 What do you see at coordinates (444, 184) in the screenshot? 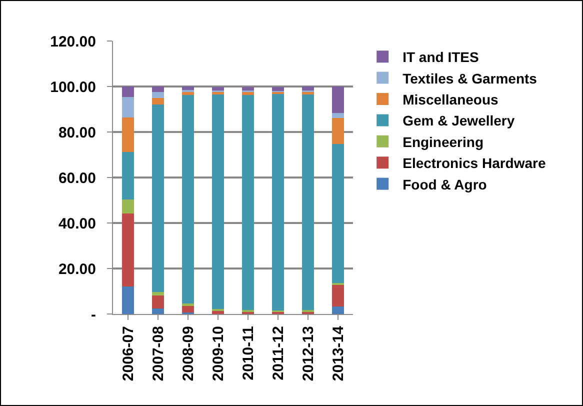
I see `legend-label: Food & Agro` at bounding box center [444, 184].